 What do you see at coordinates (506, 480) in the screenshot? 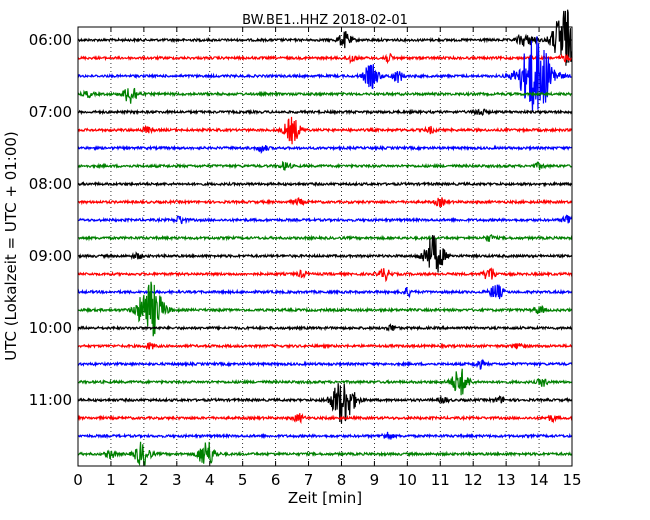
I see `x-tick-label: 13` at bounding box center [506, 480].